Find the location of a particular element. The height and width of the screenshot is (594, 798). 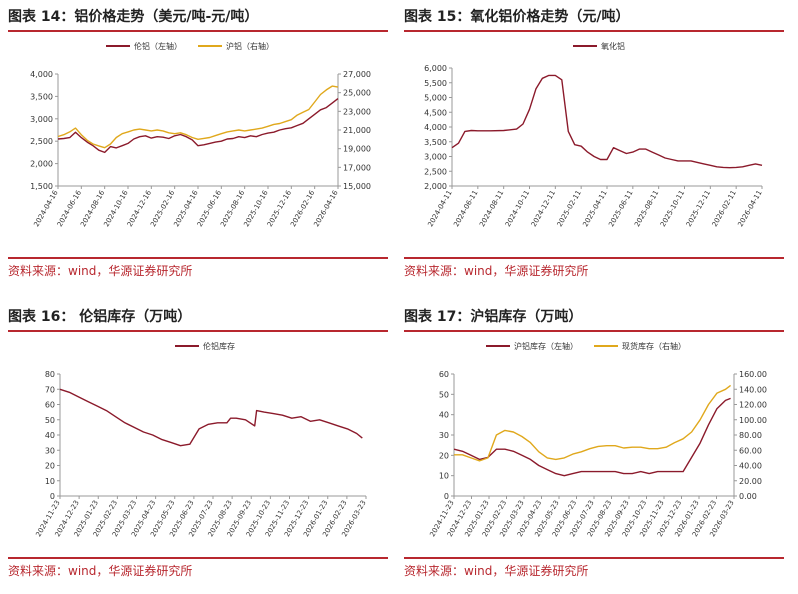

x-tick-label: 2025-02-11 is located at coordinates (569, 208).